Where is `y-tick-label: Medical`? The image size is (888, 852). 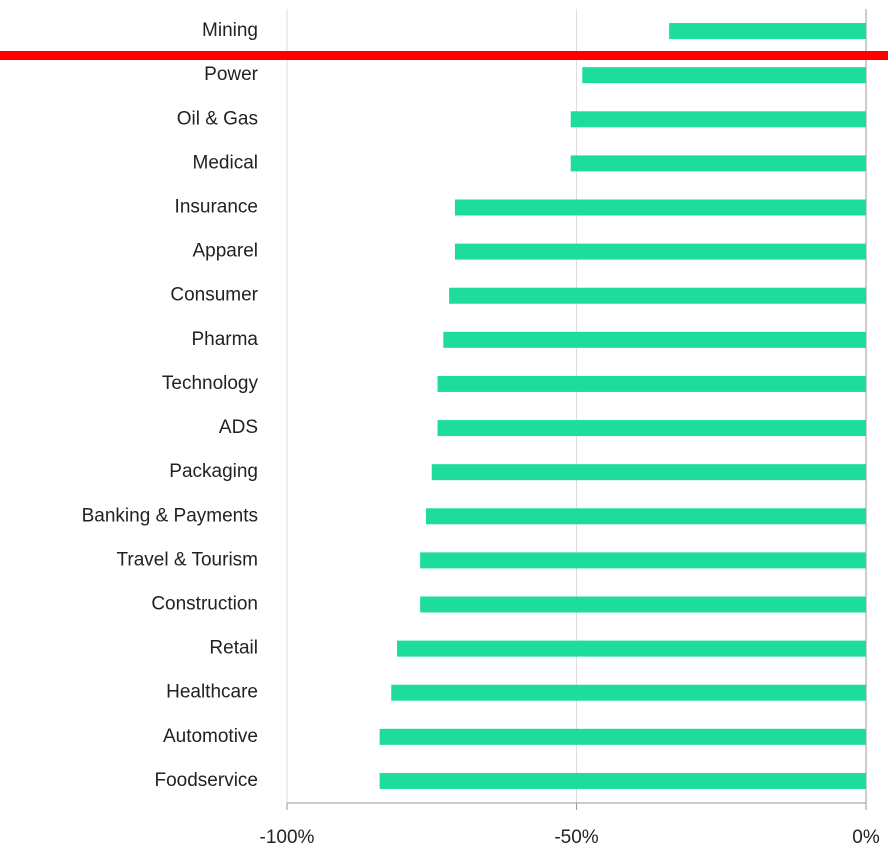 y-tick-label: Medical is located at coordinates (225, 162).